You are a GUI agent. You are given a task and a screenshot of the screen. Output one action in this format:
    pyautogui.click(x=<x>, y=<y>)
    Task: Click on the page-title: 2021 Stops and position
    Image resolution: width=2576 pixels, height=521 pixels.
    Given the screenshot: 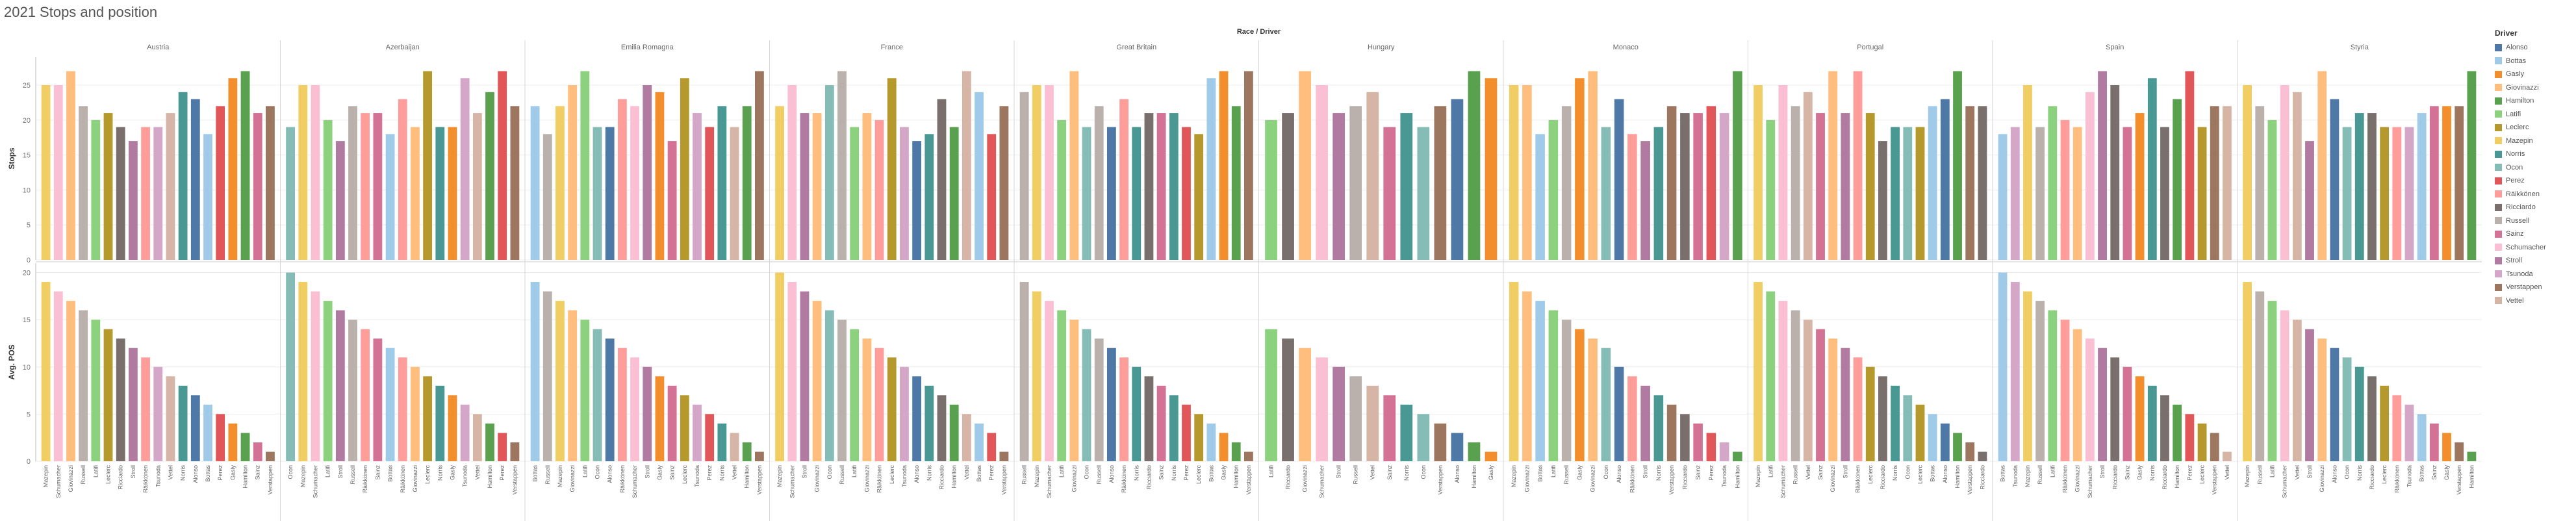 What is the action you would take?
    pyautogui.click(x=81, y=12)
    